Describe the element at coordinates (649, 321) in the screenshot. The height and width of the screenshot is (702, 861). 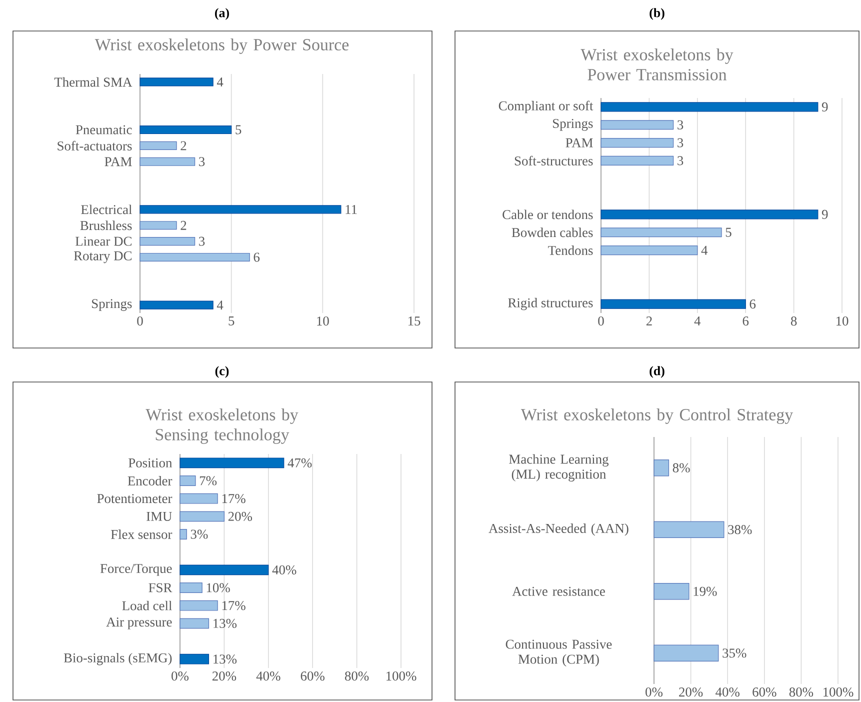
I see `x-tick-label: 2` at that location.